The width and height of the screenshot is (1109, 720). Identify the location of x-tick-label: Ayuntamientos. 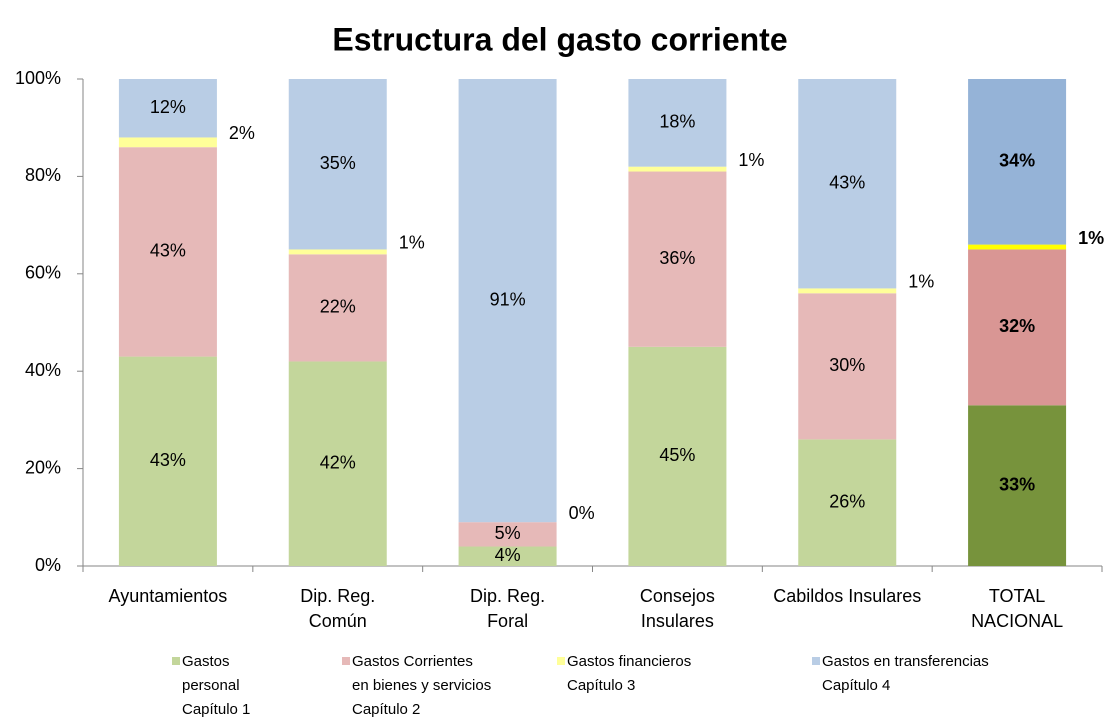
(168, 596).